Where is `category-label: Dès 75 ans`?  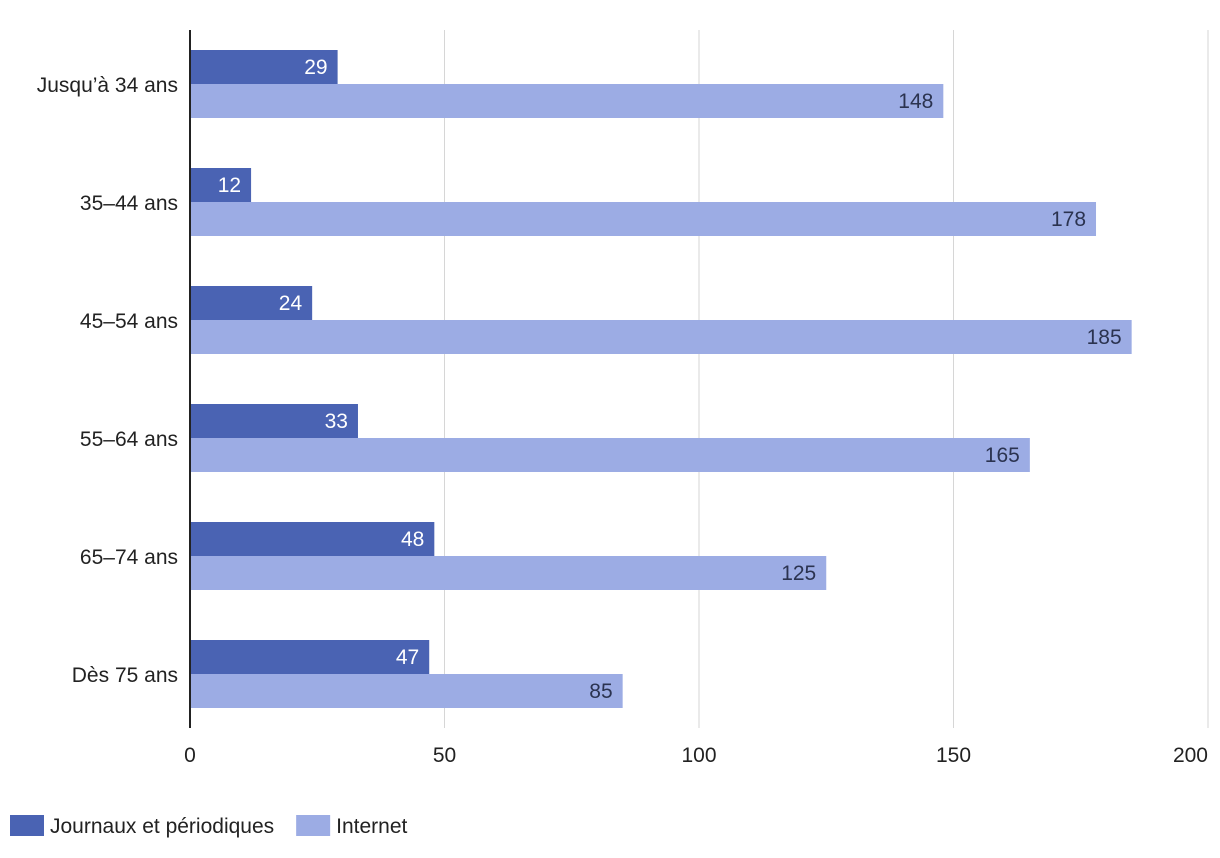 category-label: Dès 75 ans is located at coordinates (125, 675).